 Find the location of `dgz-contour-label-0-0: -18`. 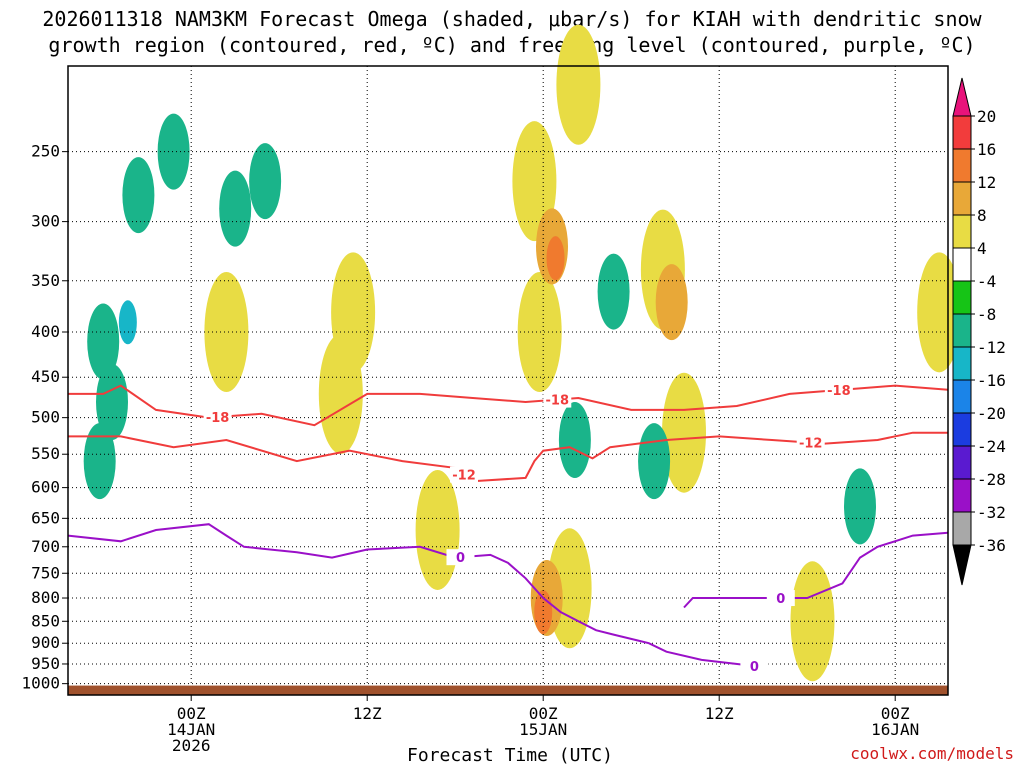

dgz-contour-label-0-0: -18 is located at coordinates (218, 418).